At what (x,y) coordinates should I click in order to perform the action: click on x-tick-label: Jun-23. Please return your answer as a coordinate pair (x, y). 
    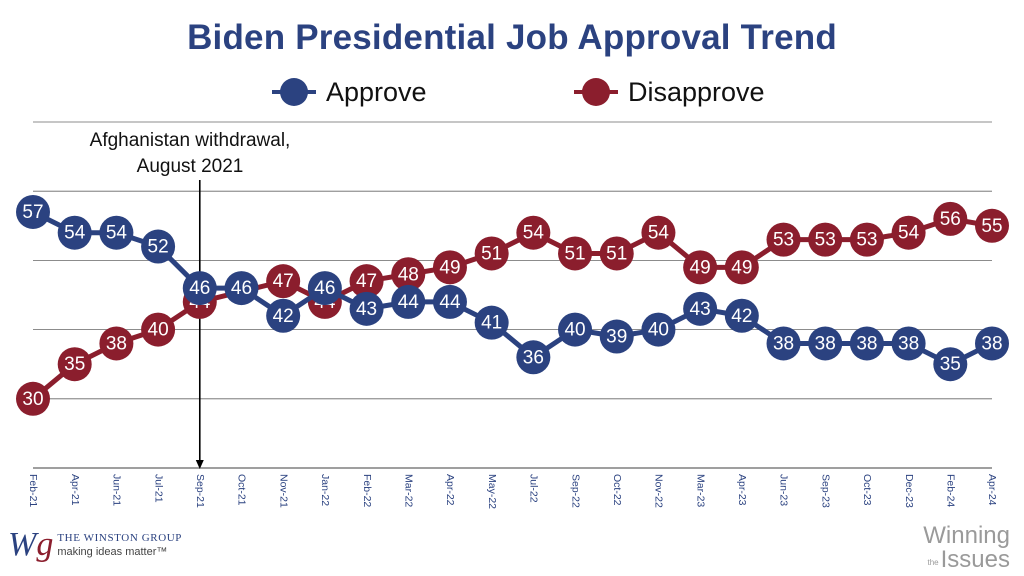
    Looking at the image, I should click on (784, 490).